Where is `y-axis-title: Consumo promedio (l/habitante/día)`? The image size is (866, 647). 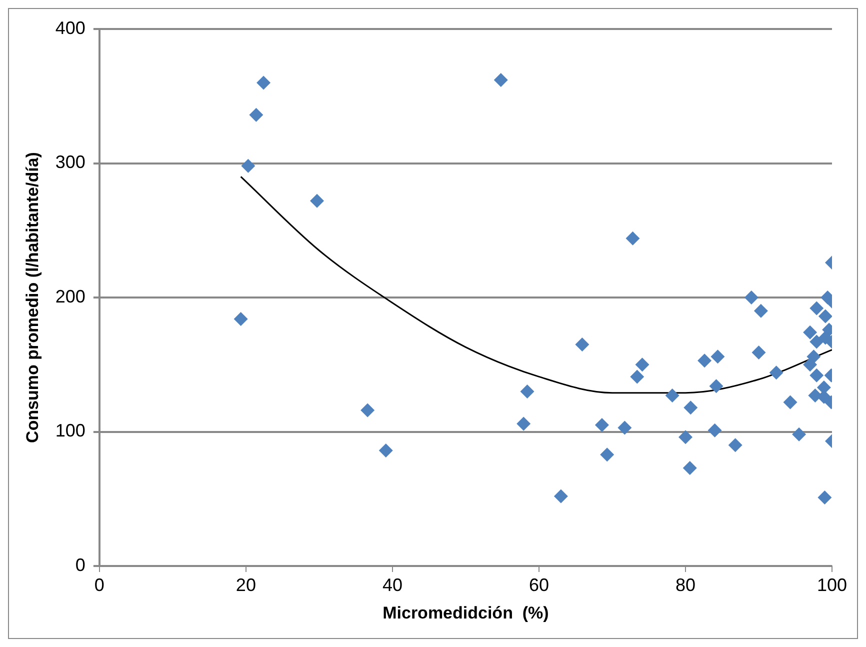 y-axis-title: Consumo promedio (l/habitante/día) is located at coordinates (32, 297).